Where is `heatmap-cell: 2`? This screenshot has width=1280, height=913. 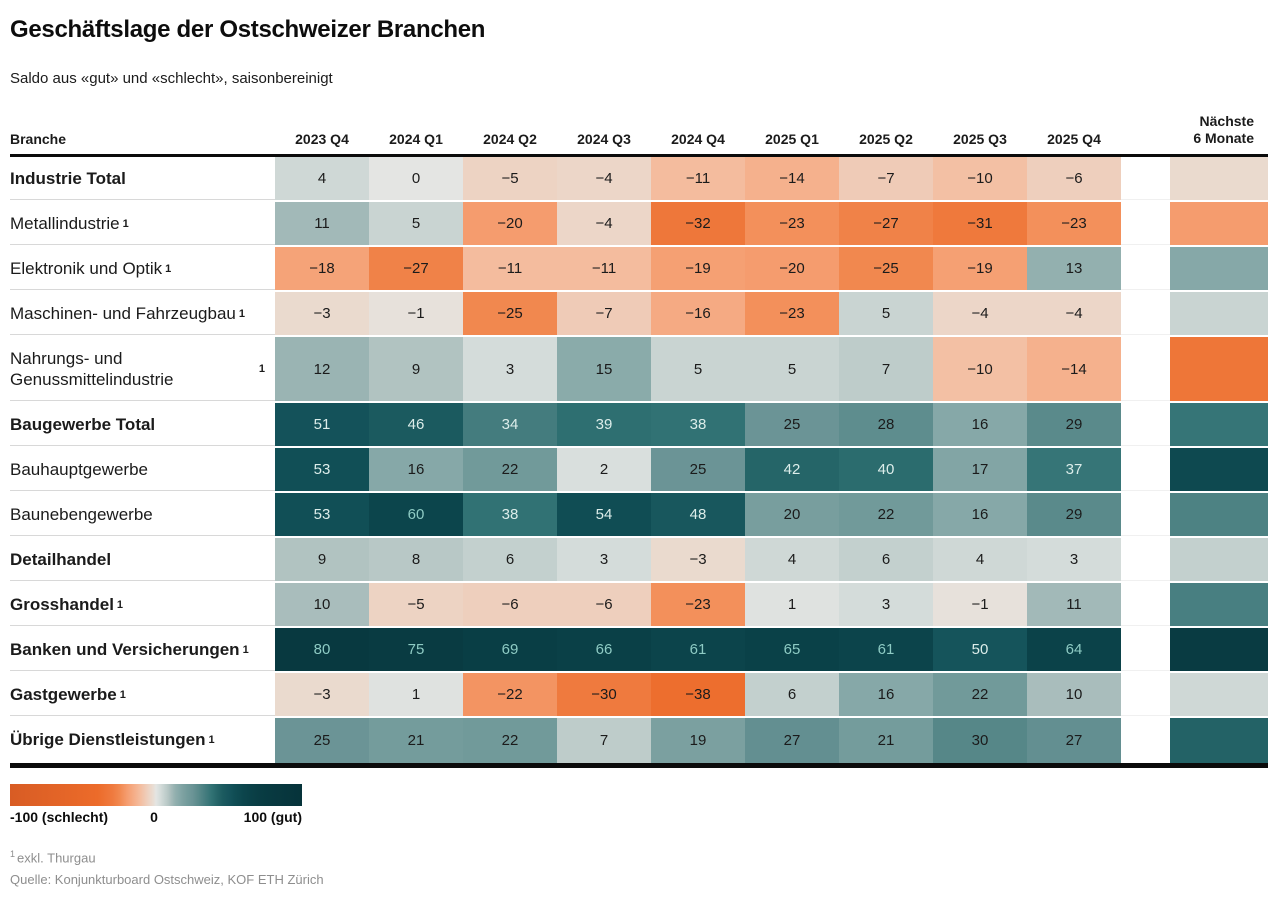 heatmap-cell: 2 is located at coordinates (604, 470).